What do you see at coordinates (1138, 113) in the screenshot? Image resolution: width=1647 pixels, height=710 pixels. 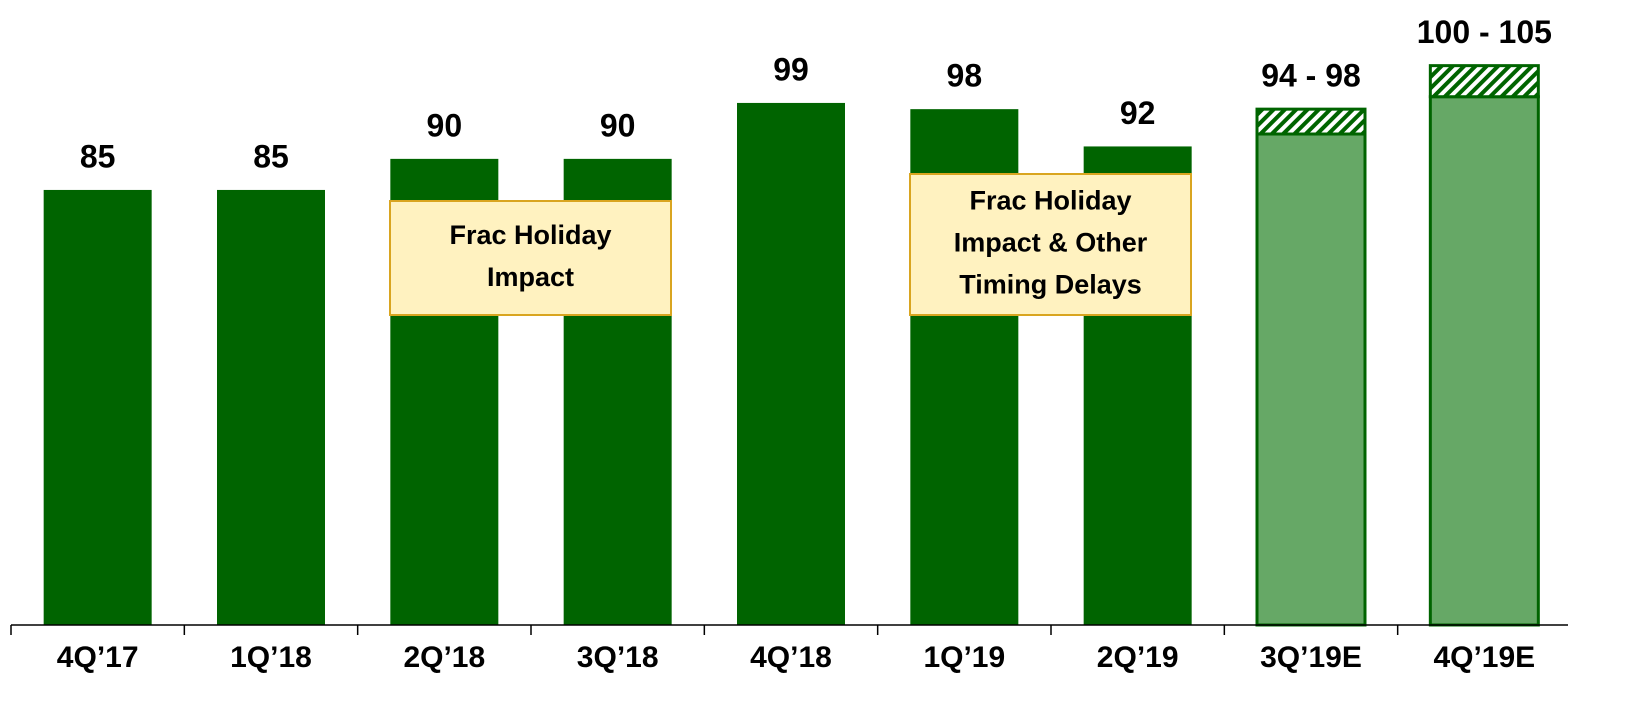 I see `value-label: 92` at bounding box center [1138, 113].